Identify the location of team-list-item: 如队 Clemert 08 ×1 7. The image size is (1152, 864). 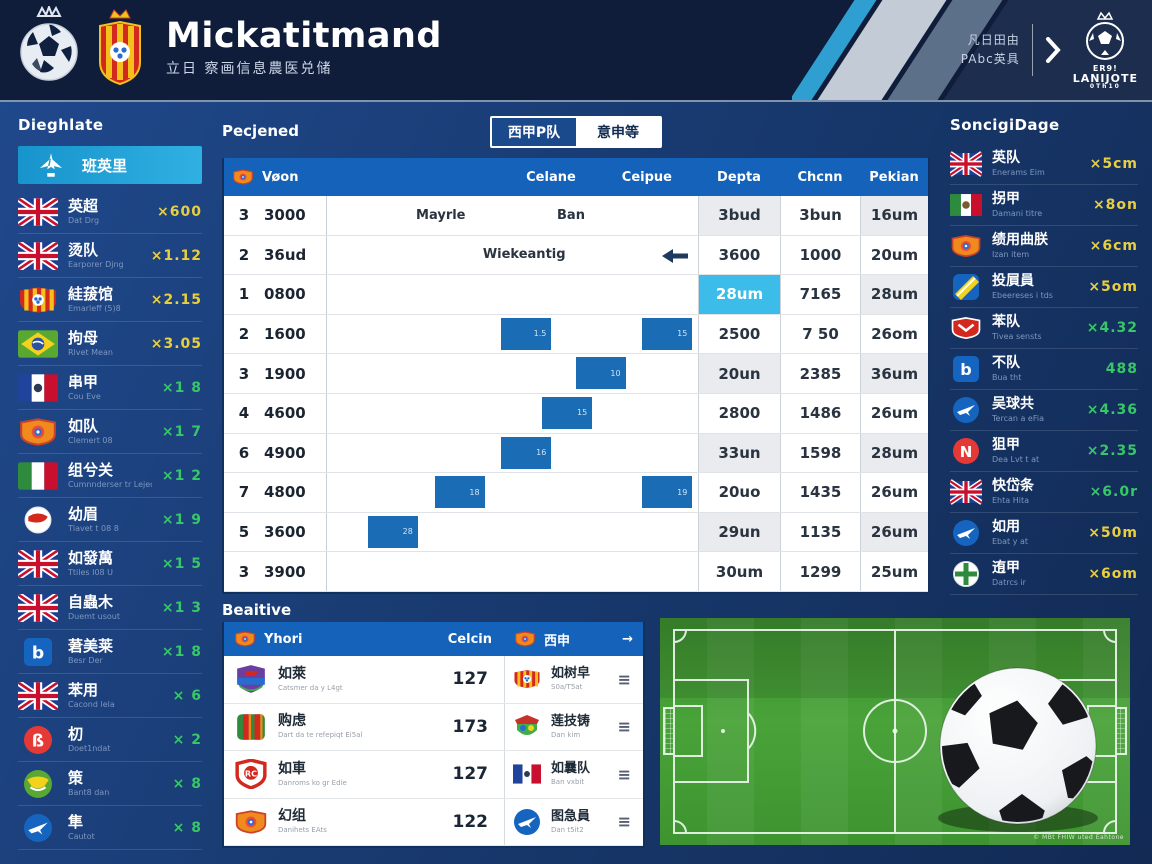
(110, 432).